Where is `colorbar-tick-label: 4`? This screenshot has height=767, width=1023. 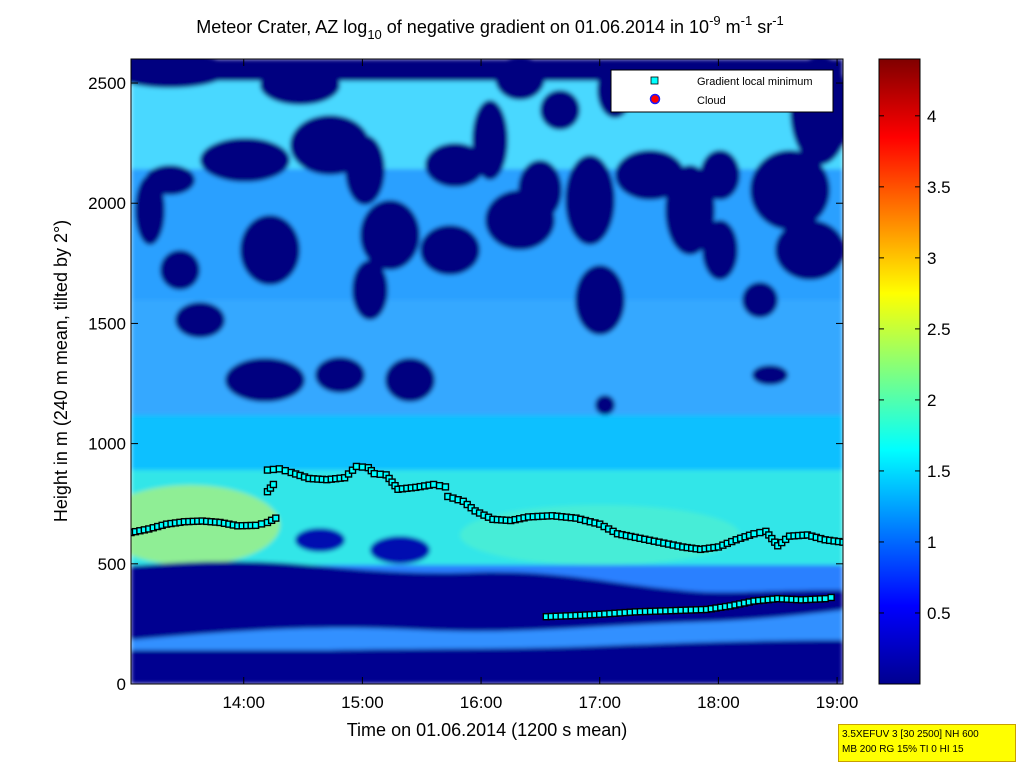 colorbar-tick-label: 4 is located at coordinates (931, 116).